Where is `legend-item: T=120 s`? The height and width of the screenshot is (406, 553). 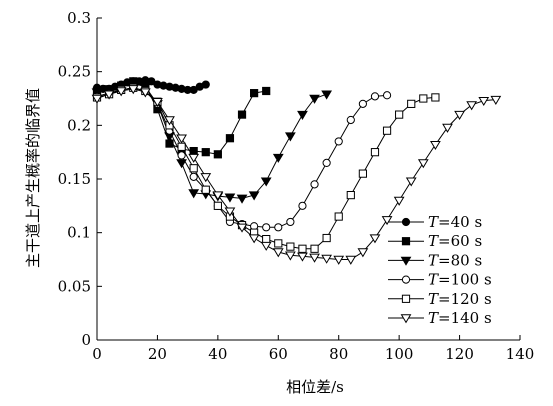 legend-item: T=120 s is located at coordinates (440, 299).